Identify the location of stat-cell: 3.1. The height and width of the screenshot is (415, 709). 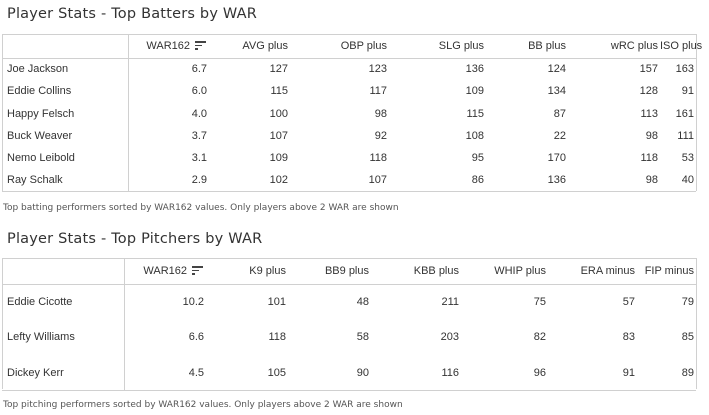
(199, 158).